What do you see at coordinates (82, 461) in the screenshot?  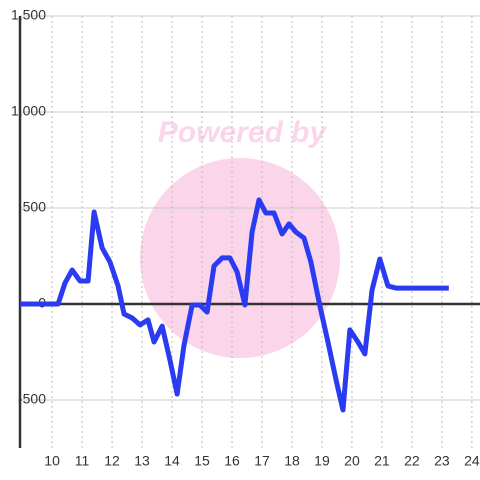 I see `x-tick-label: 11` at bounding box center [82, 461].